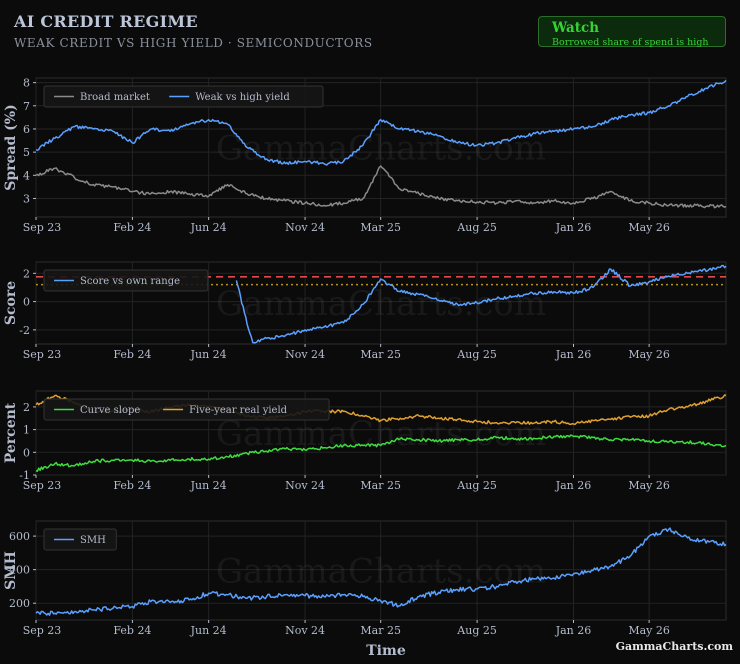  What do you see at coordinates (130, 281) in the screenshot?
I see `legend-label: Score vs own range` at bounding box center [130, 281].